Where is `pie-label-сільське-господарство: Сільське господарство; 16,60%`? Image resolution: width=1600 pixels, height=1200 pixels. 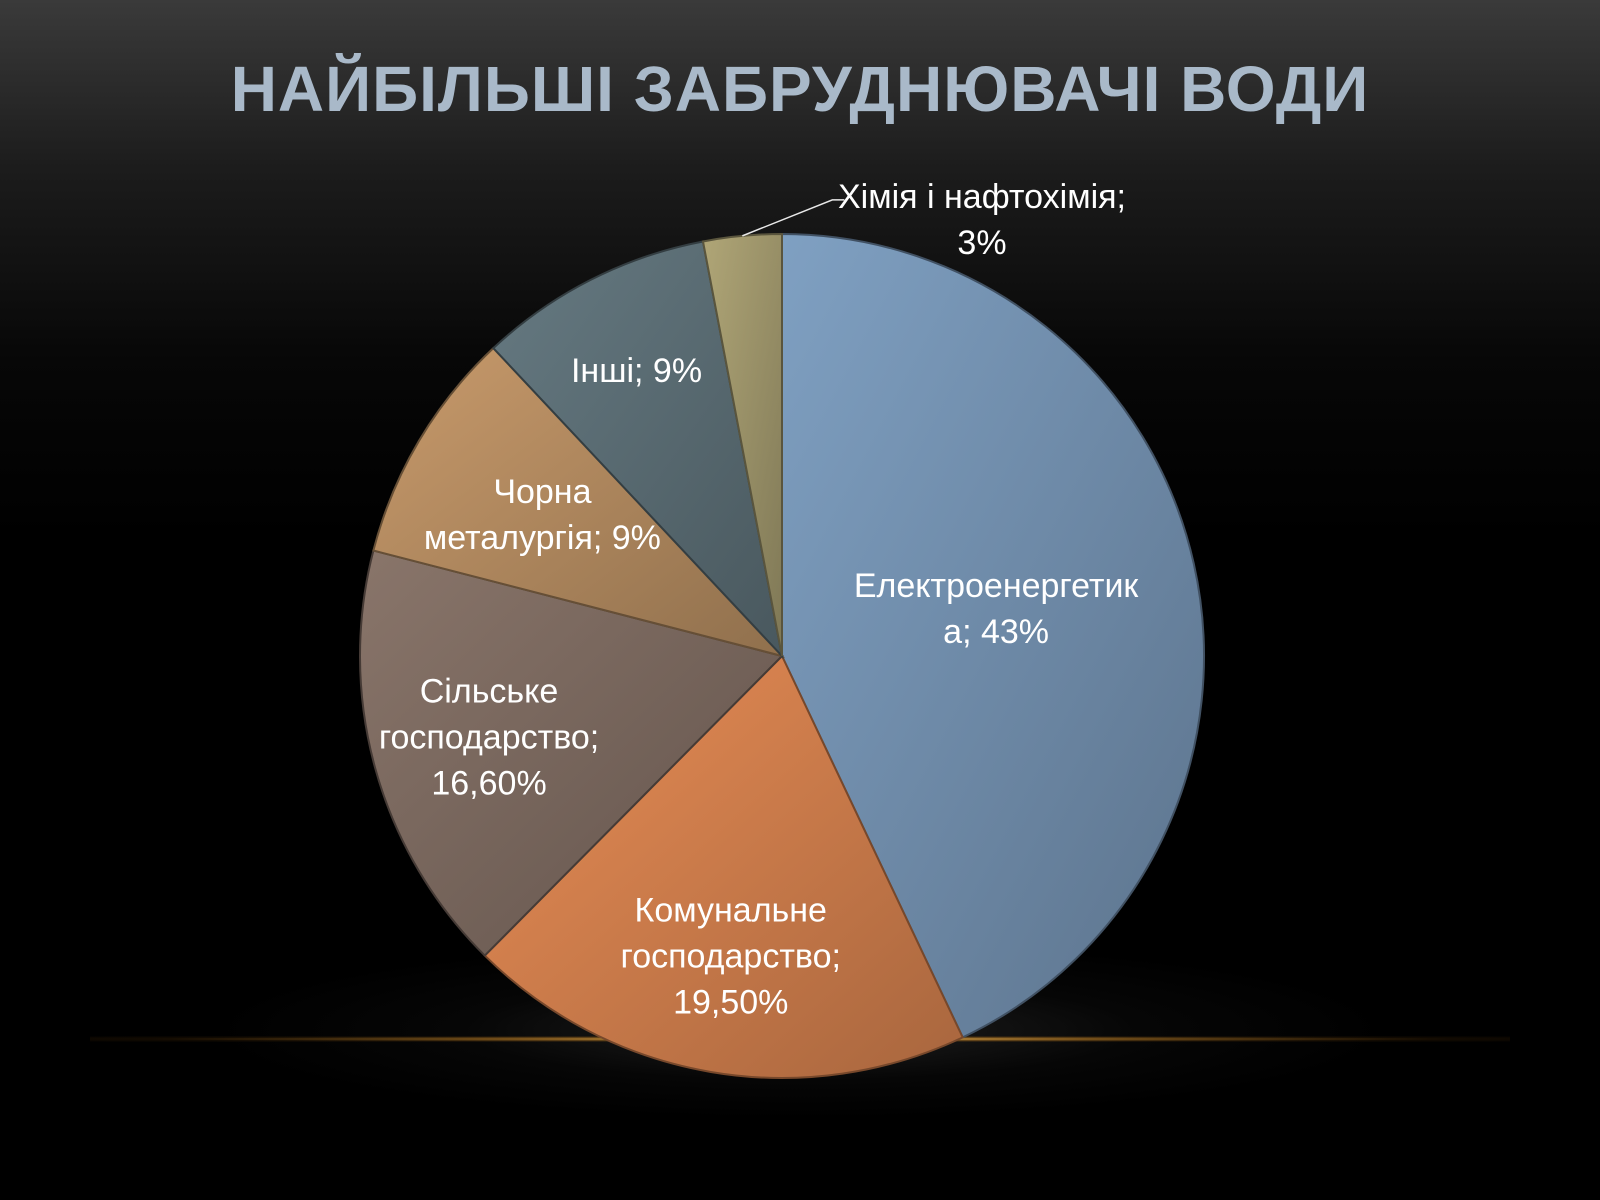 pie-label-сільське-господарство: Сільське господарство; 16,60% is located at coordinates (489, 738).